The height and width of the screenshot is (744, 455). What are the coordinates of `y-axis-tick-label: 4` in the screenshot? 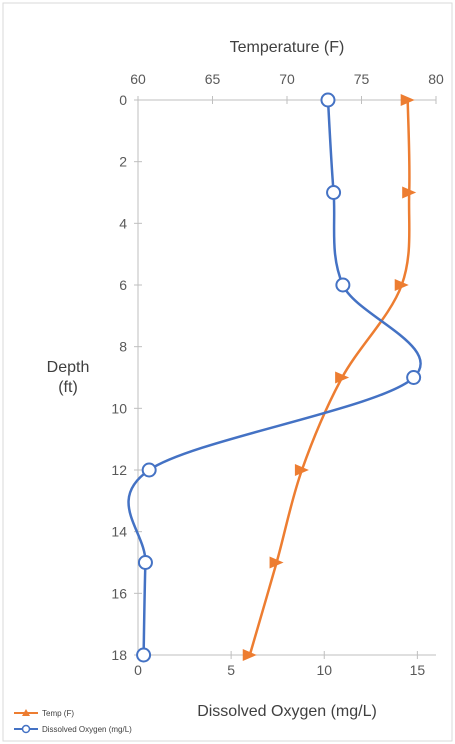 It's located at (123, 223).